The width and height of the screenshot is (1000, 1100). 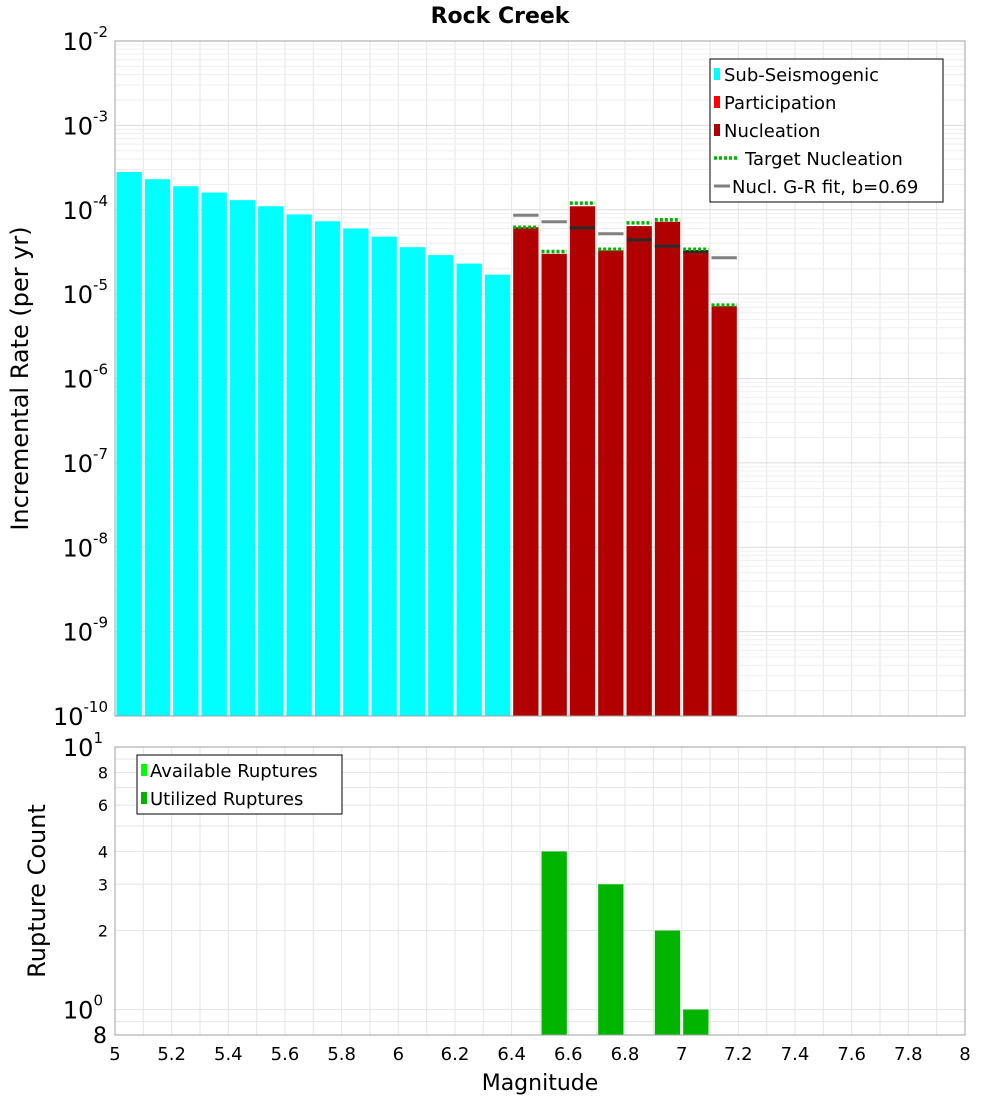 I want to click on top-legend-box, so click(x=826, y=130).